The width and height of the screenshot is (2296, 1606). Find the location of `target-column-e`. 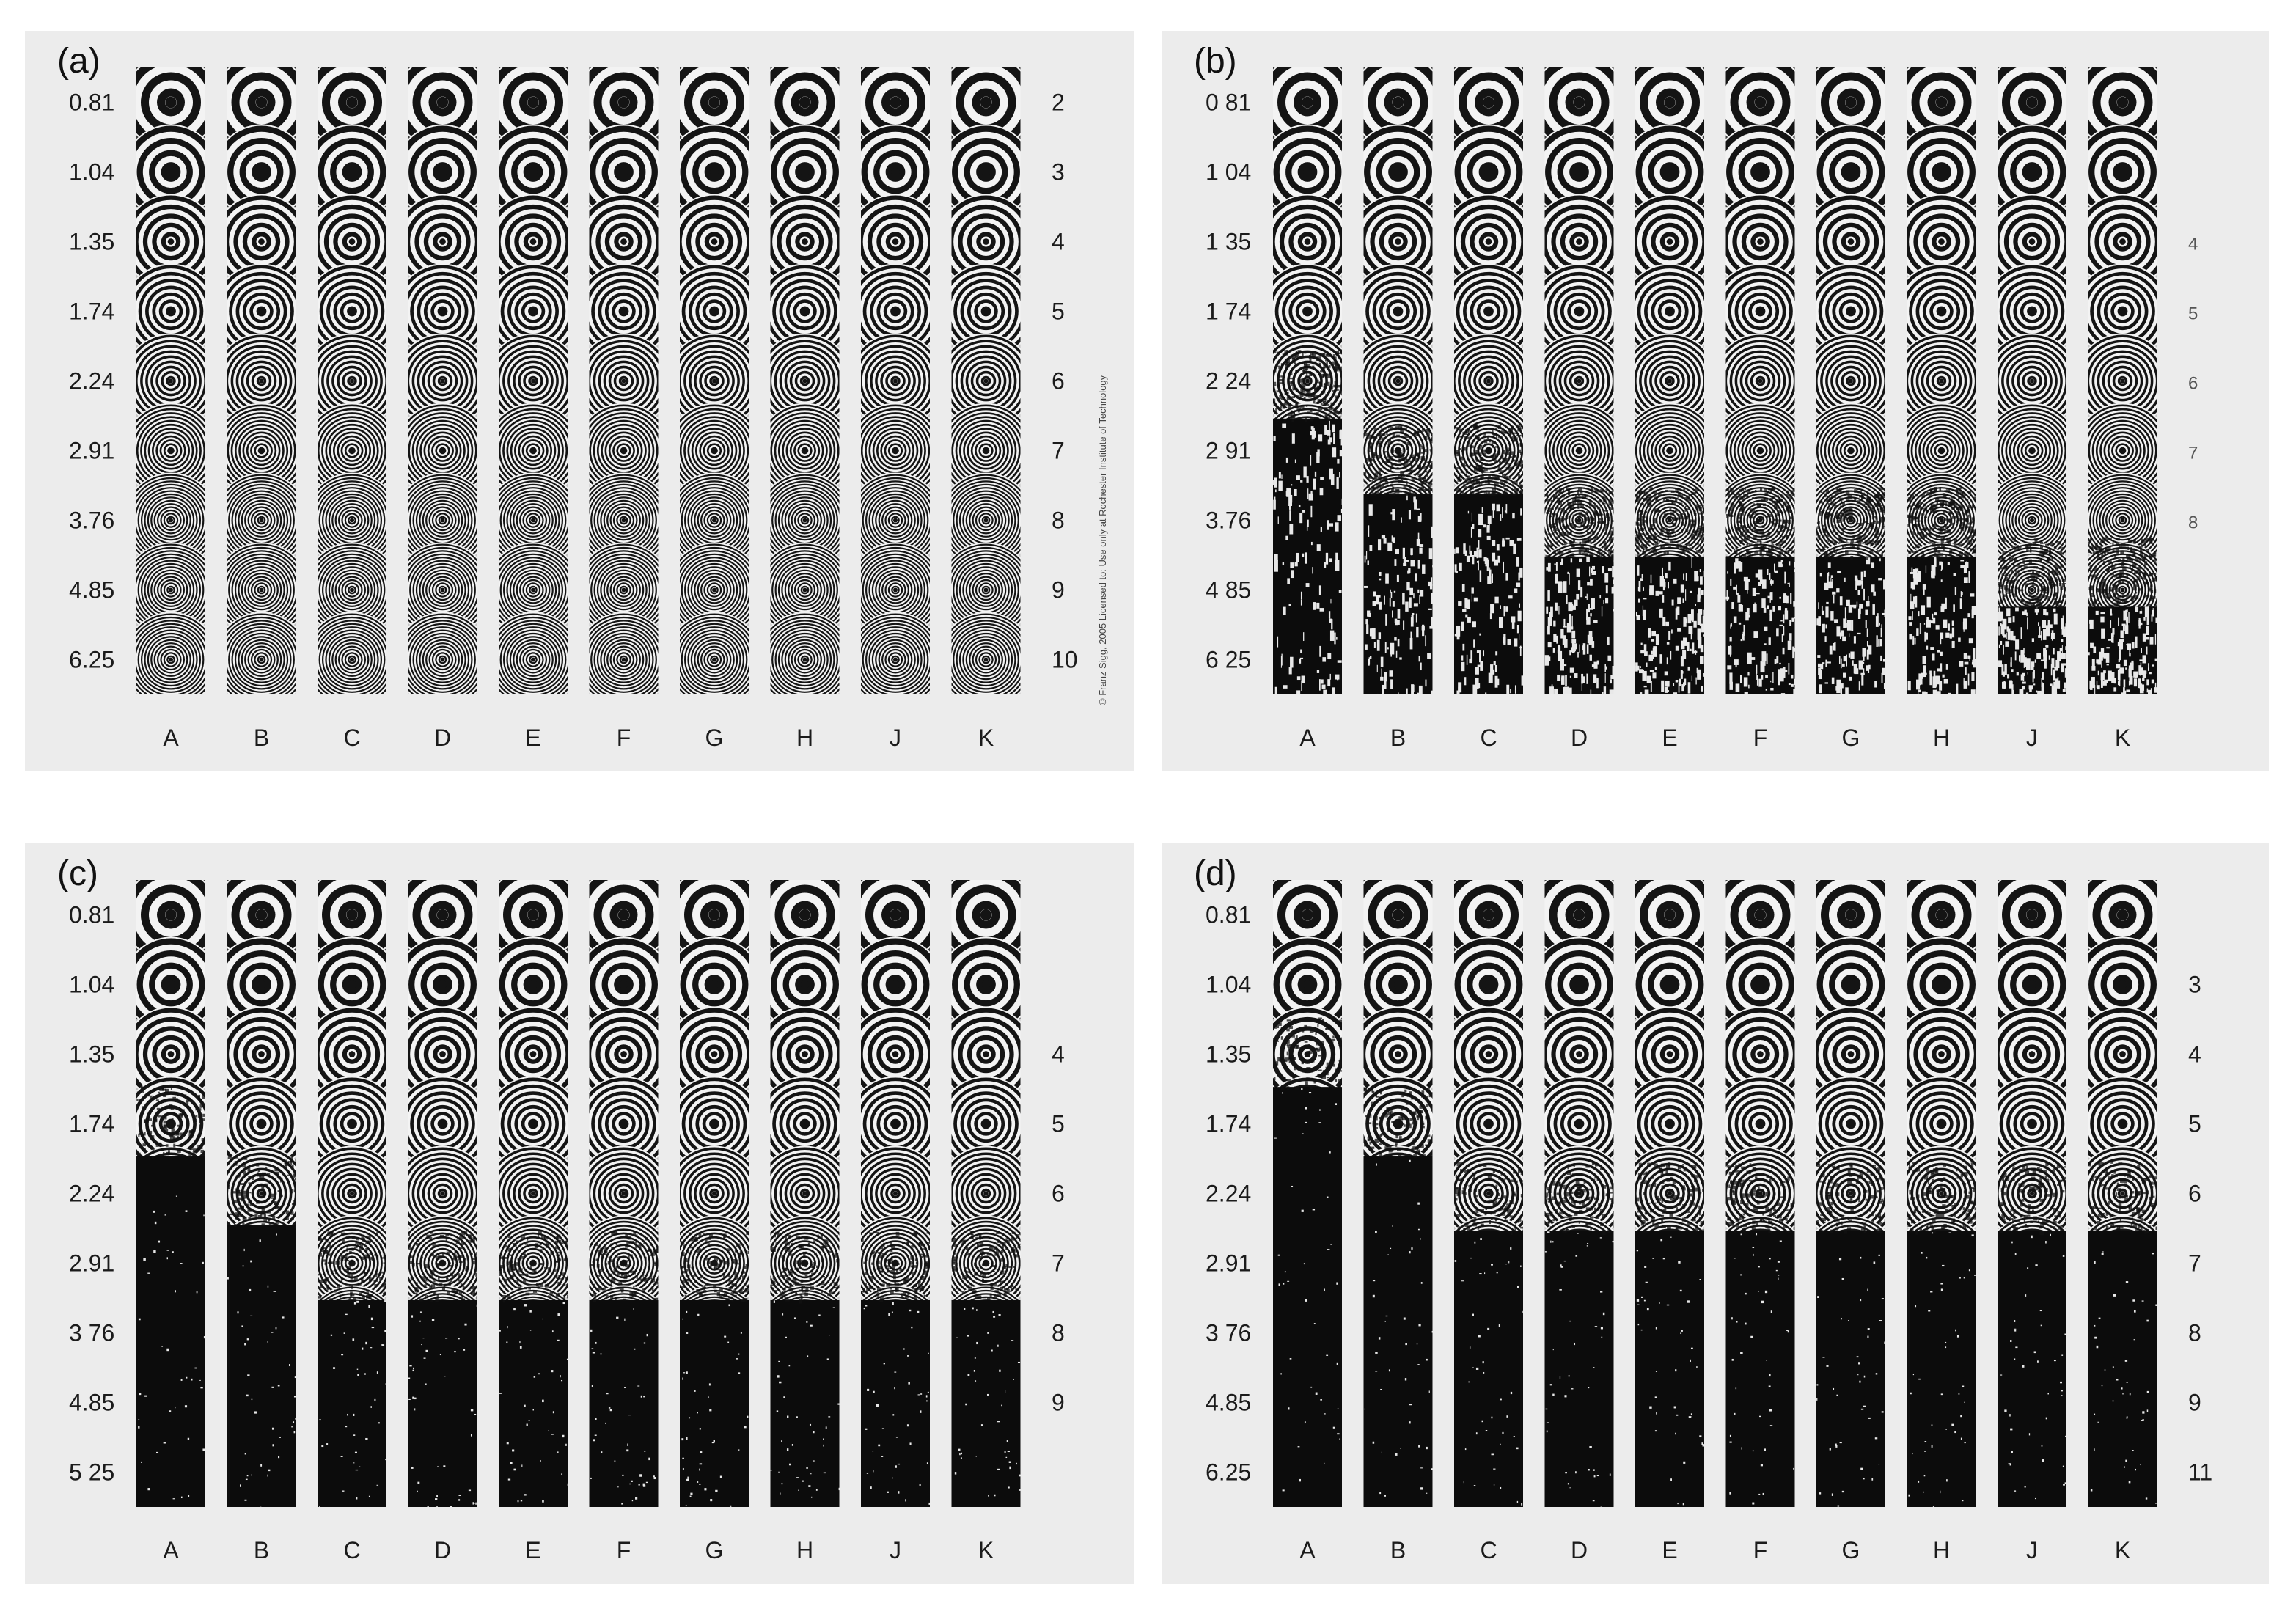

target-column-e is located at coordinates (533, 380).